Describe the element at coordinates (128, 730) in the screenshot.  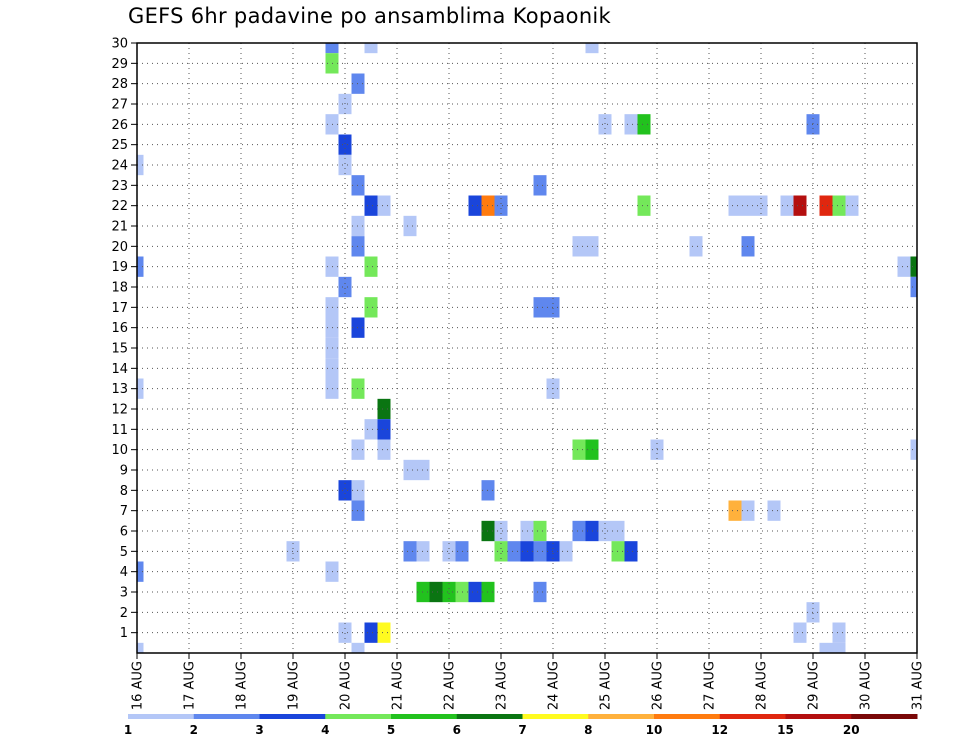
I see `colorbar-label: 1` at that location.